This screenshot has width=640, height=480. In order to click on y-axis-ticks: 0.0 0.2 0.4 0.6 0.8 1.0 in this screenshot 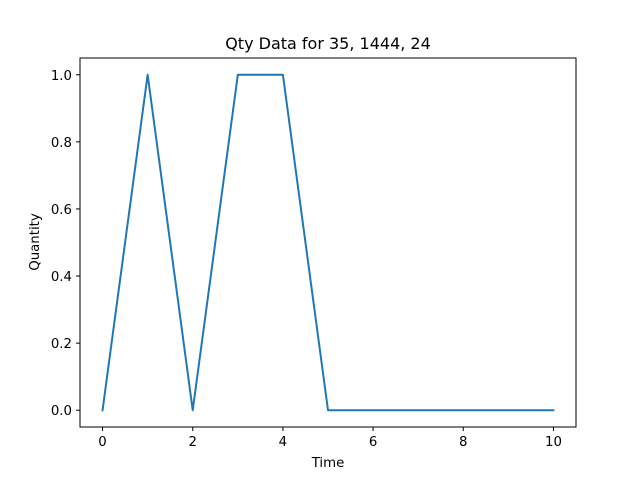, I will do `click(65, 244)`.